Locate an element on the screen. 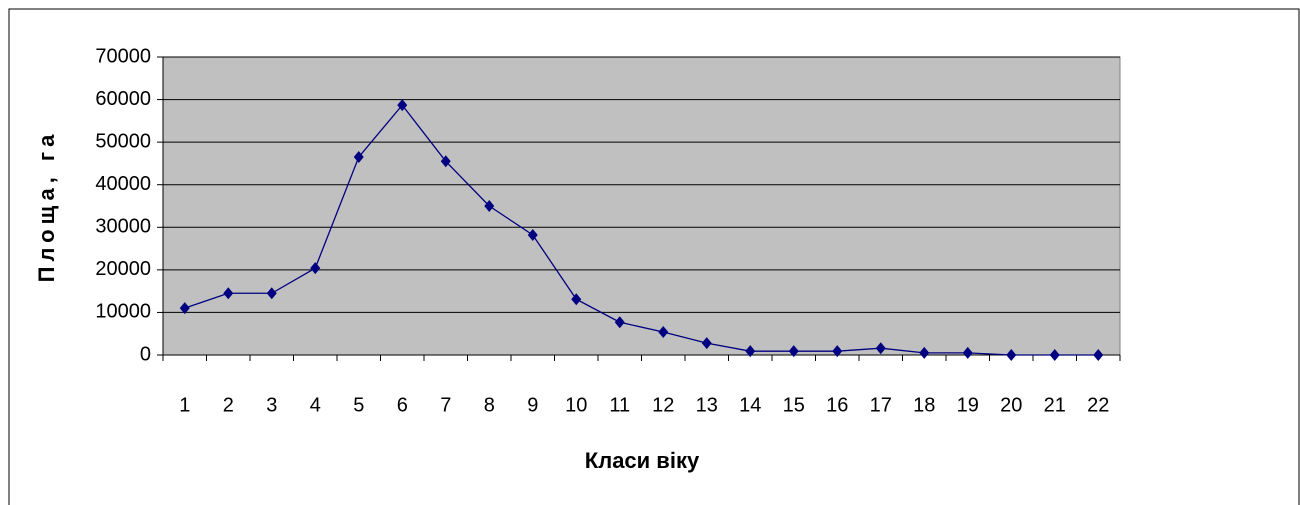 The width and height of the screenshot is (1300, 505). y-tick-label: 70000 is located at coordinates (123, 56).